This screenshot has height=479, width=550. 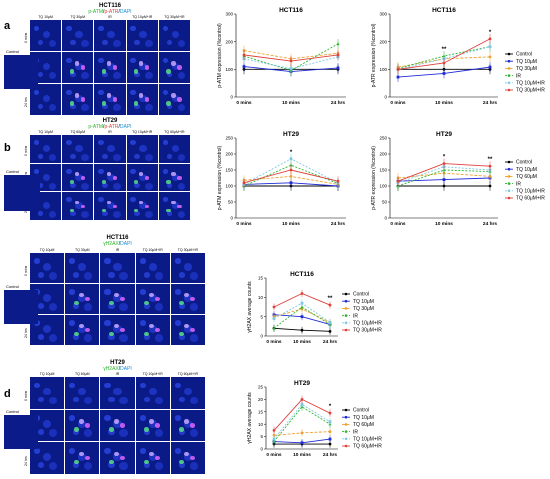 I want to click on panel-letter: d, so click(x=7, y=394).